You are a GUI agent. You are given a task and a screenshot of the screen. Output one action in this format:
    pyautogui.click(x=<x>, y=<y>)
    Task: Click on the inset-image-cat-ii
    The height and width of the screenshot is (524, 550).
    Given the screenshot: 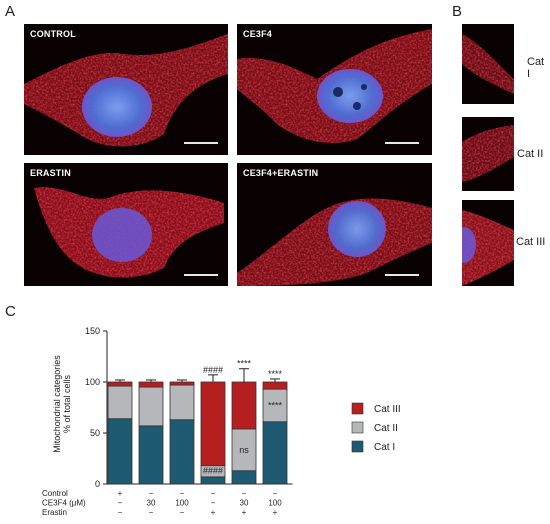 What is the action you would take?
    pyautogui.click(x=488, y=153)
    